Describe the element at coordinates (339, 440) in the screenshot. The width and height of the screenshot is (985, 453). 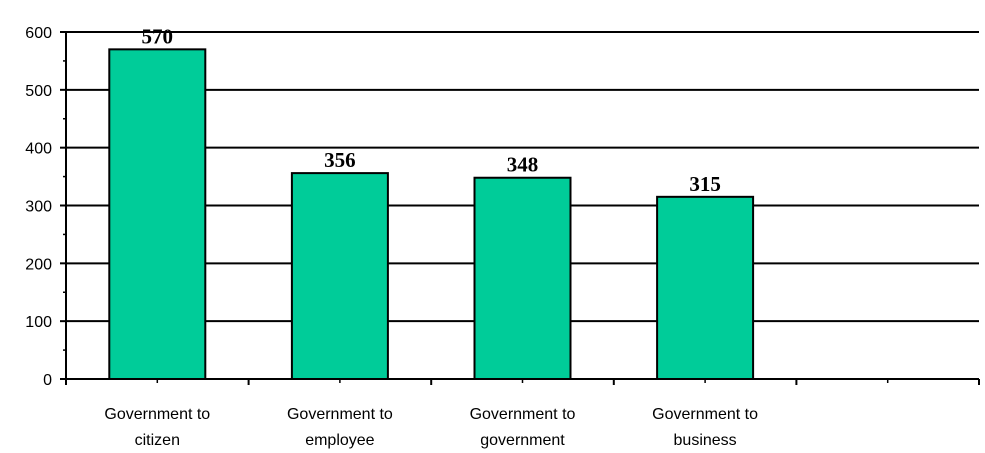
I see `category-label-1-line-1: employee` at that location.